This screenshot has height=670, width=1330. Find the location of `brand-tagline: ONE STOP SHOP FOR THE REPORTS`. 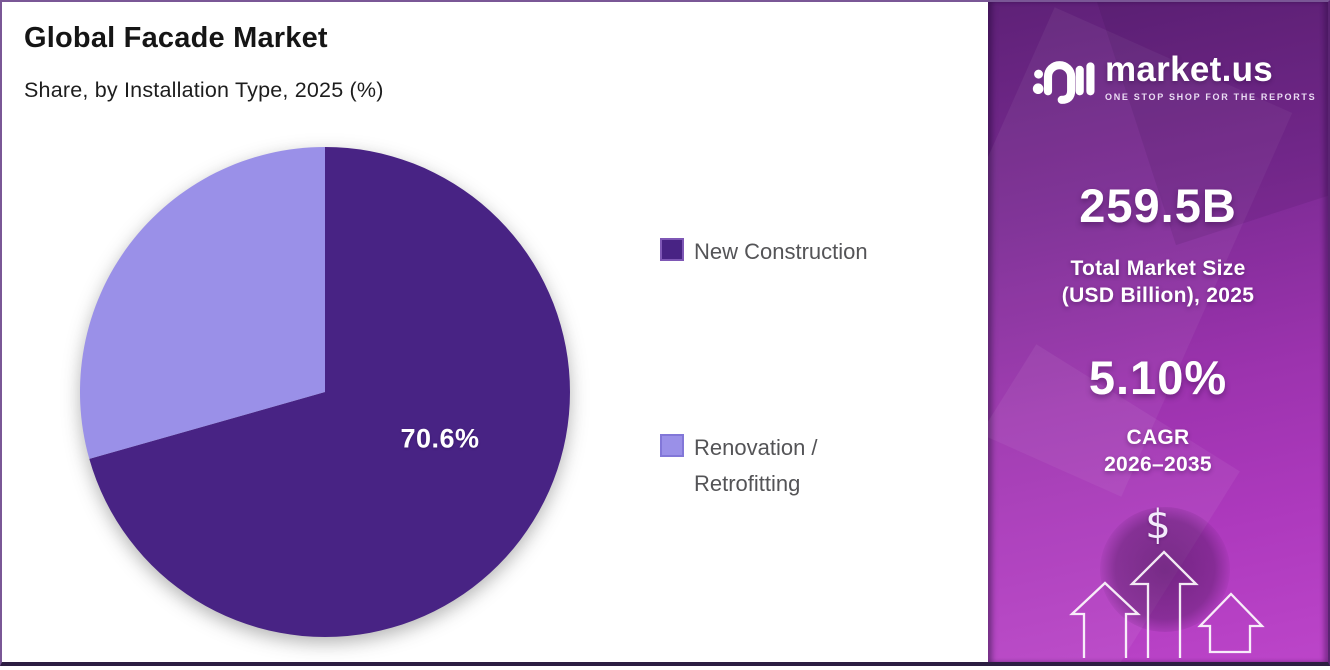

brand-tagline: ONE STOP SHOP FOR THE REPORTS is located at coordinates (1211, 97).